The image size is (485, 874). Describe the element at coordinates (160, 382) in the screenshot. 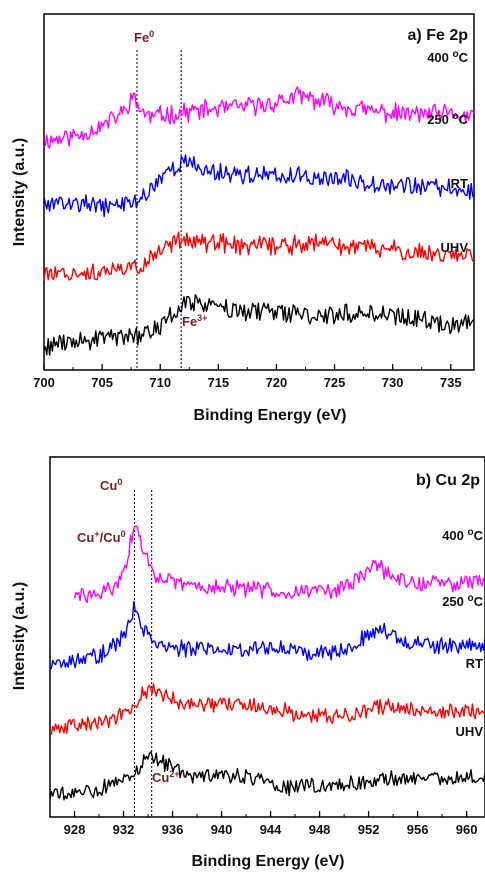

I see `x-tick-label: 710` at that location.